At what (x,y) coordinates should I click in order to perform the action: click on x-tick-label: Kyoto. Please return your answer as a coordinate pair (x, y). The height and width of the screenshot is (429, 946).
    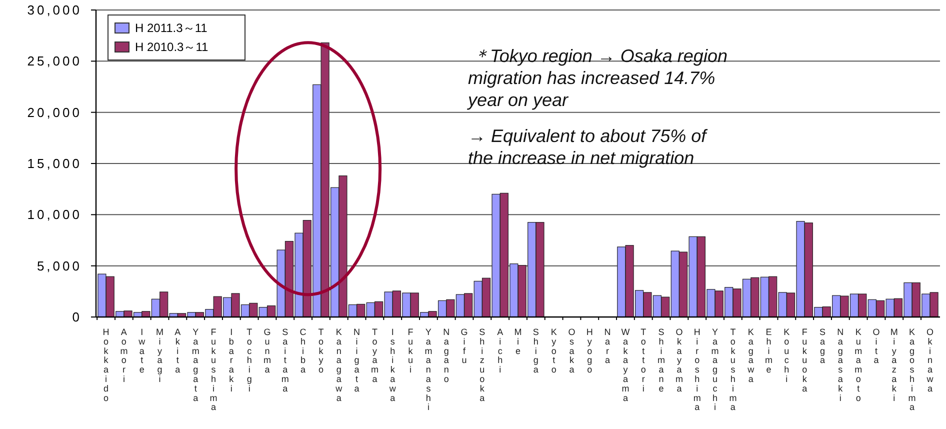
    Looking at the image, I should click on (553, 351).